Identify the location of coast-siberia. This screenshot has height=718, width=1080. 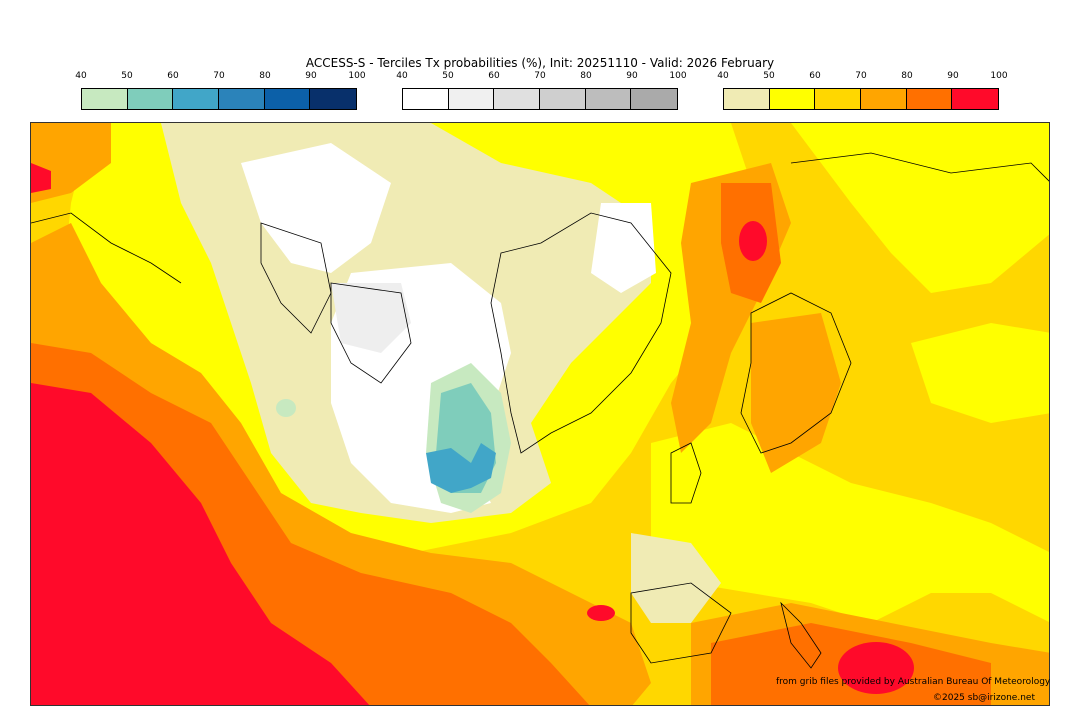
(919, 167).